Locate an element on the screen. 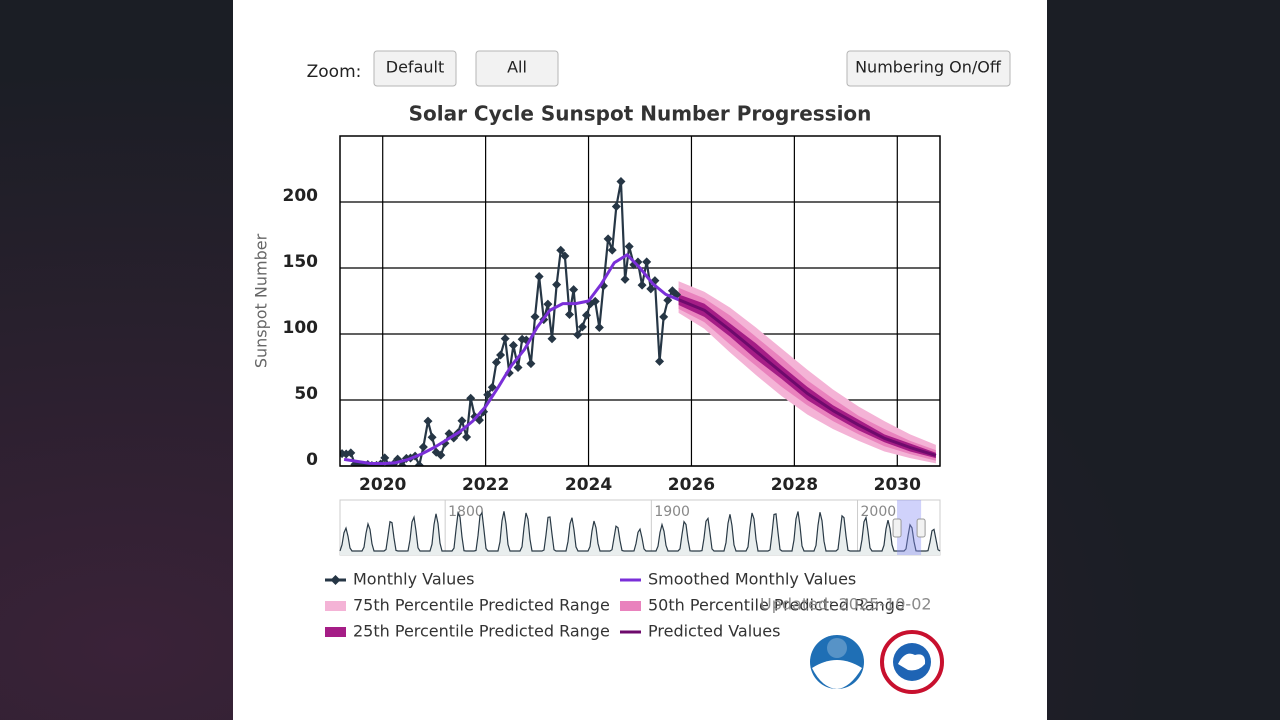 The image size is (1280, 720). legend-item: 50th Percentile Predicted Range is located at coordinates (762, 605).